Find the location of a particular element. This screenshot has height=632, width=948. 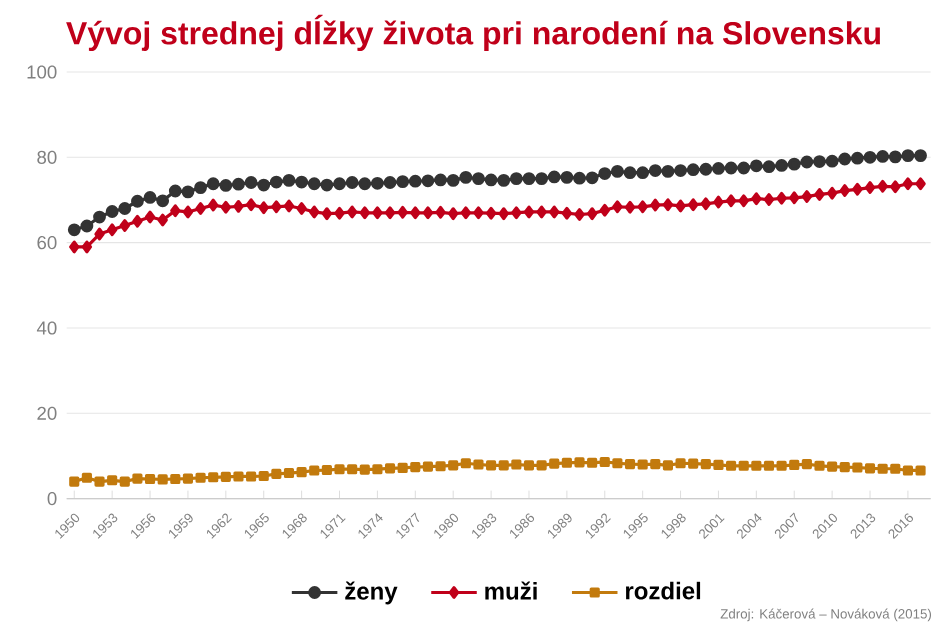

y-tick-label: 40 is located at coordinates (46, 328).